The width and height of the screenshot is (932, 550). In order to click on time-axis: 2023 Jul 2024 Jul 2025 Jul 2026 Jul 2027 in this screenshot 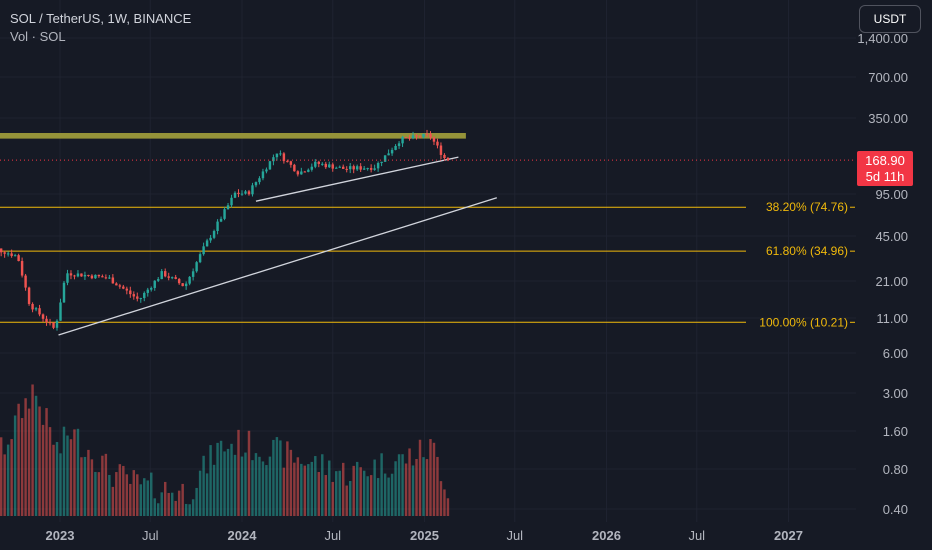, I will do `click(424, 535)`.